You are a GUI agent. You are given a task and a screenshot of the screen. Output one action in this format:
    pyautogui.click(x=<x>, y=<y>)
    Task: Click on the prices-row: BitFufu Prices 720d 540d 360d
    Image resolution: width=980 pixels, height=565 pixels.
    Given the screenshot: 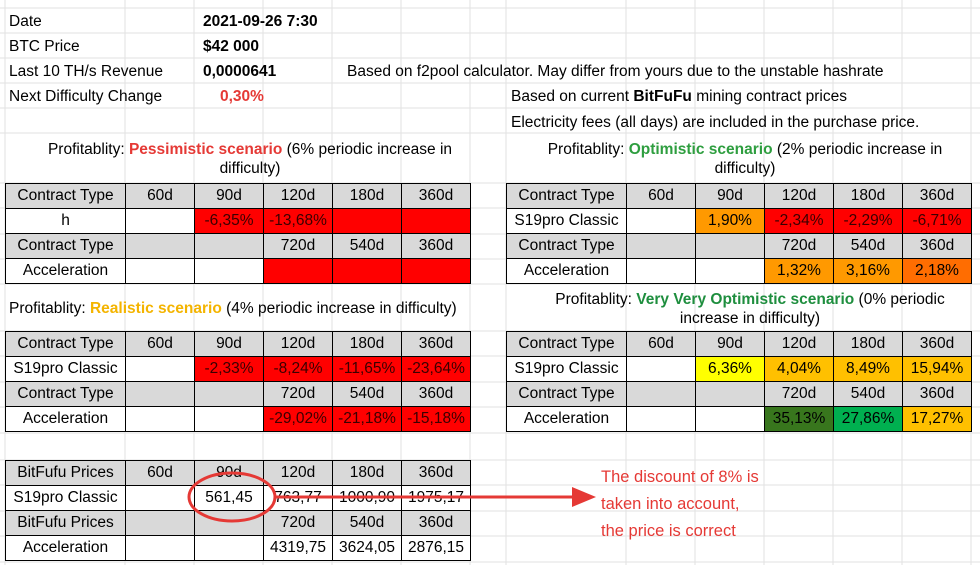 What is the action you would take?
    pyautogui.click(x=238, y=523)
    